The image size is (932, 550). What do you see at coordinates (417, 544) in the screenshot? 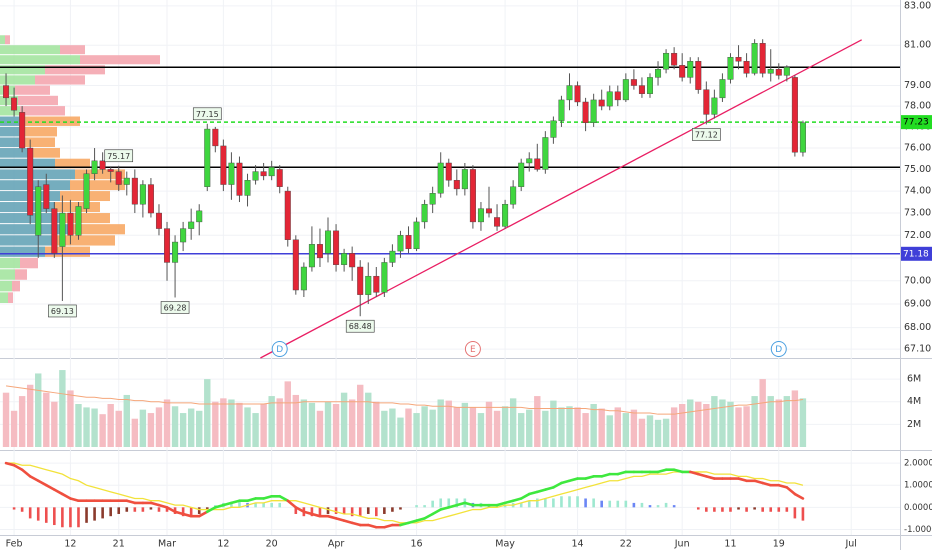
I see `x-tick-label: 16` at bounding box center [417, 544].